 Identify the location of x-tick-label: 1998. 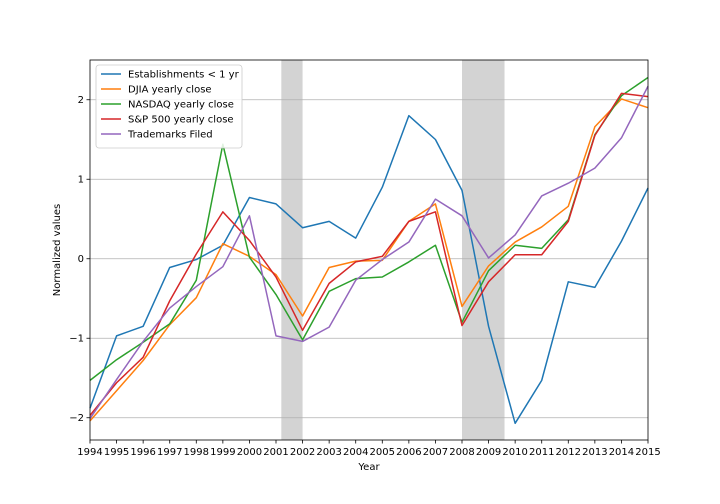
(196, 452).